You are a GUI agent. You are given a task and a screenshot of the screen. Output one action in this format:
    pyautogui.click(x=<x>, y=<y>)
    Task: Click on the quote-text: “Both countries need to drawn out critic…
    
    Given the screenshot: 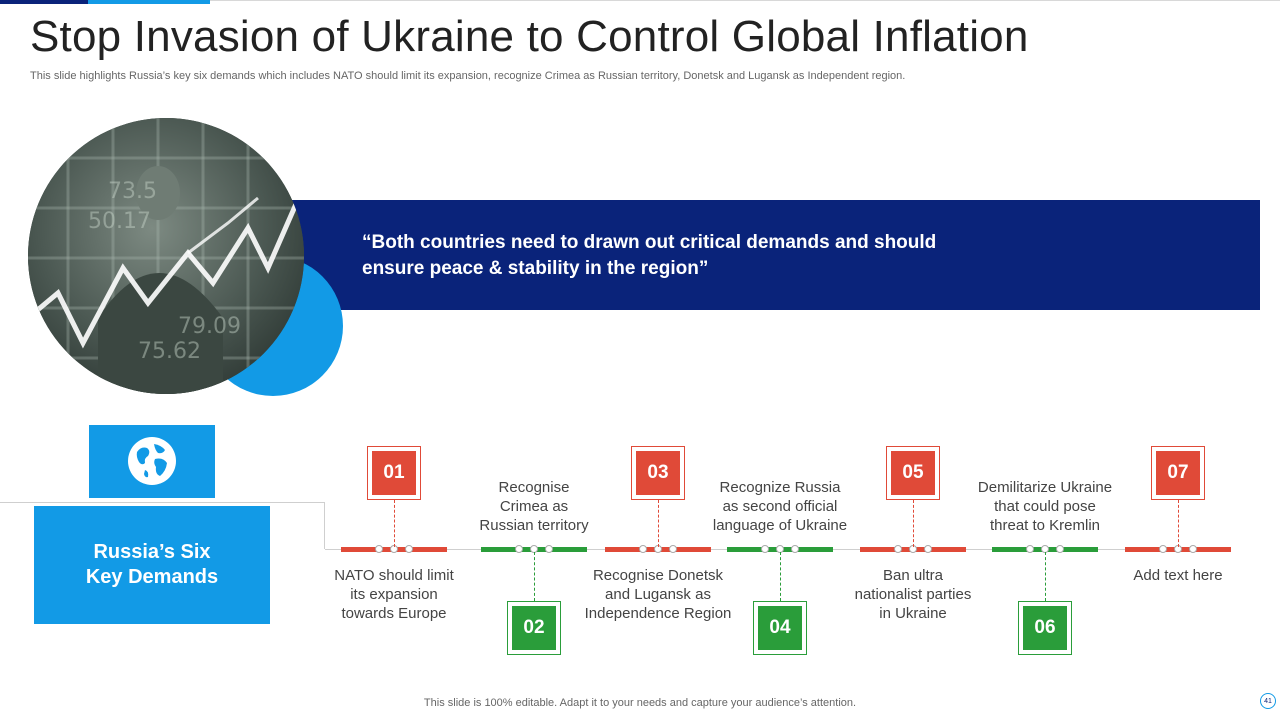 What is the action you would take?
    pyautogui.click(x=712, y=256)
    